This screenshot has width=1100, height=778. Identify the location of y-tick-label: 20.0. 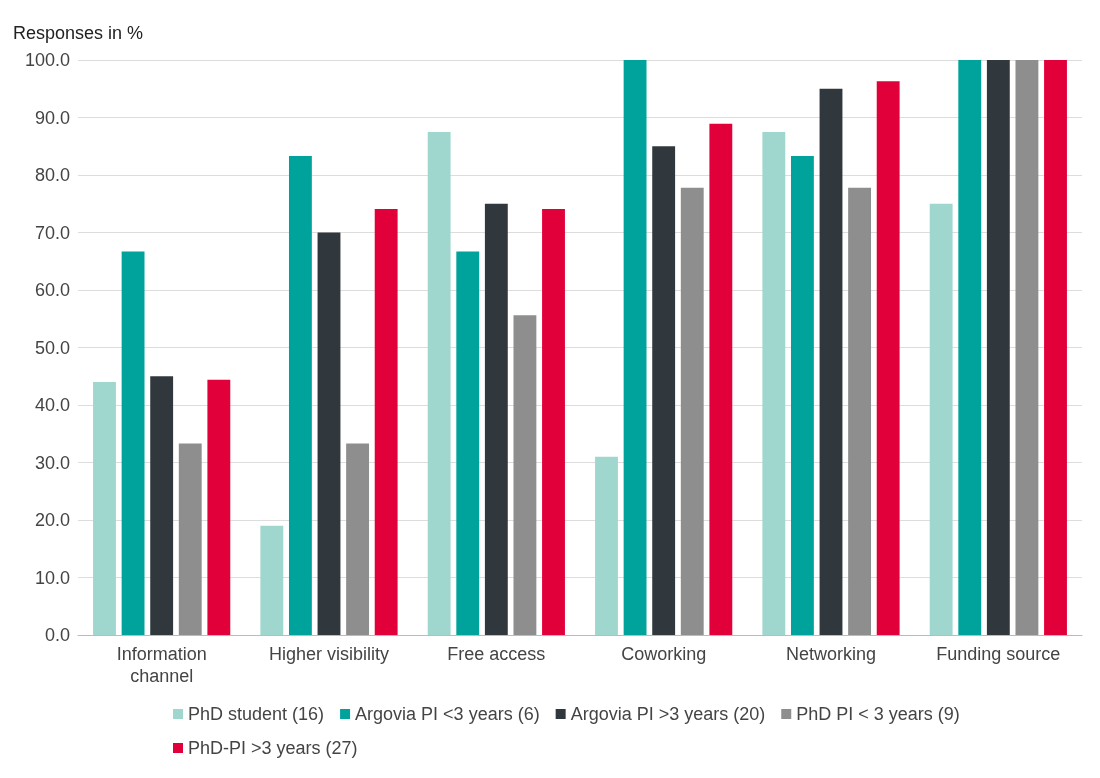
(52, 520).